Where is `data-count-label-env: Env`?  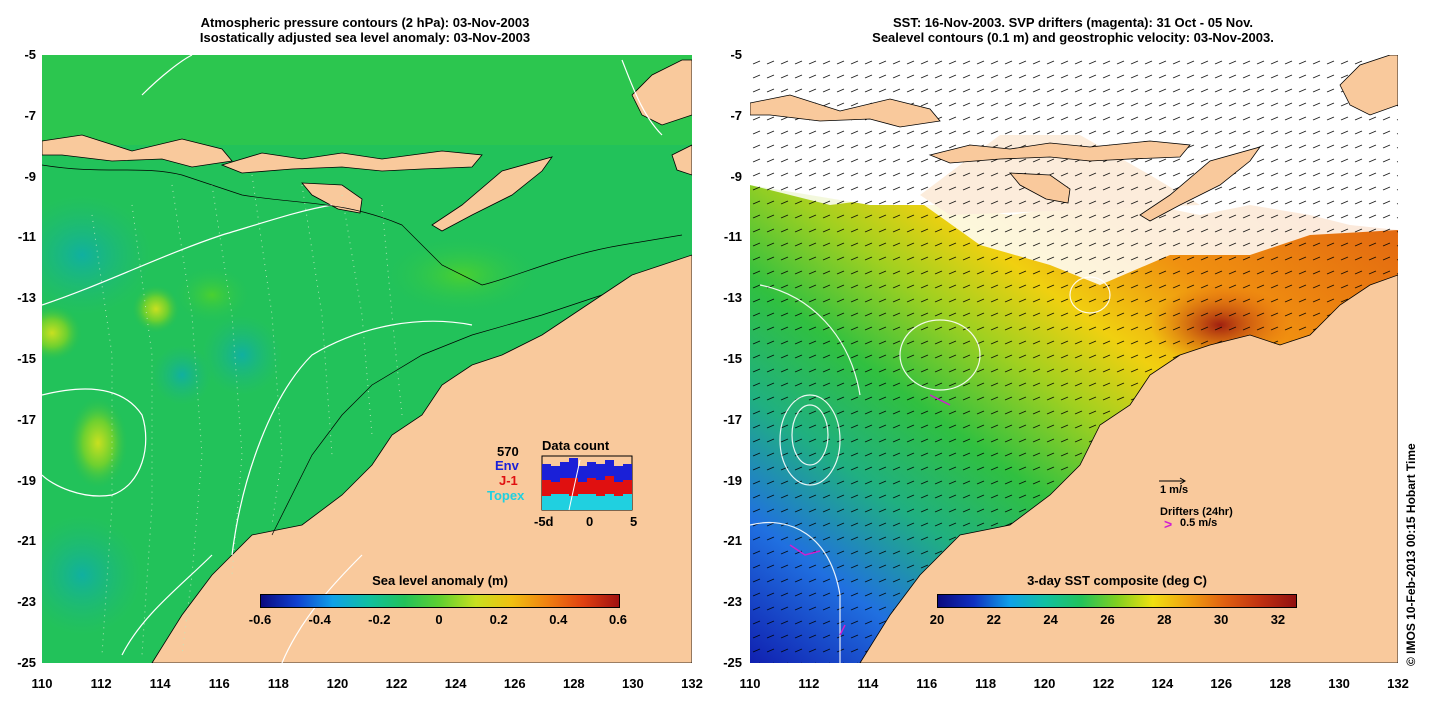 data-count-label-env: Env is located at coordinates (507, 465).